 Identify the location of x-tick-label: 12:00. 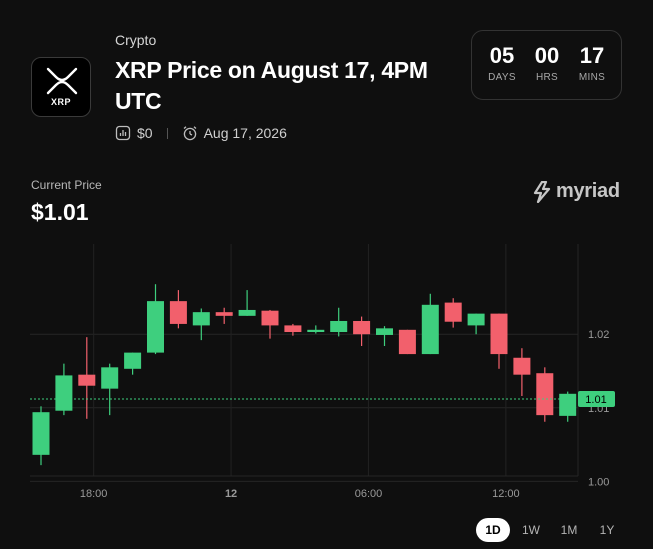
(506, 494).